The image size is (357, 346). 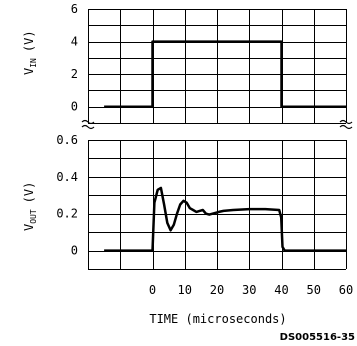 I want to click on vout-axis-label: VOUT(V), so click(x=30, y=206).